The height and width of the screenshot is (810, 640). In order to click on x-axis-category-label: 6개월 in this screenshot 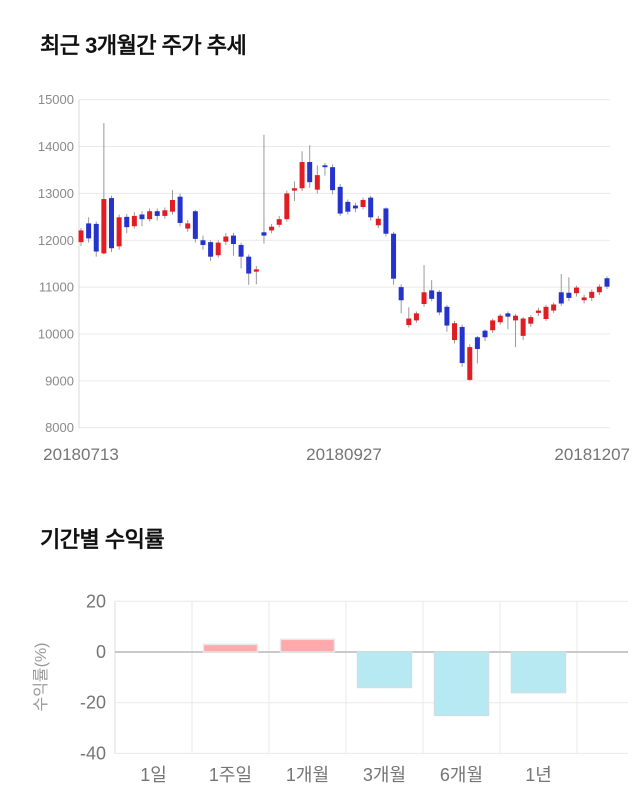, I will do `click(461, 775)`.